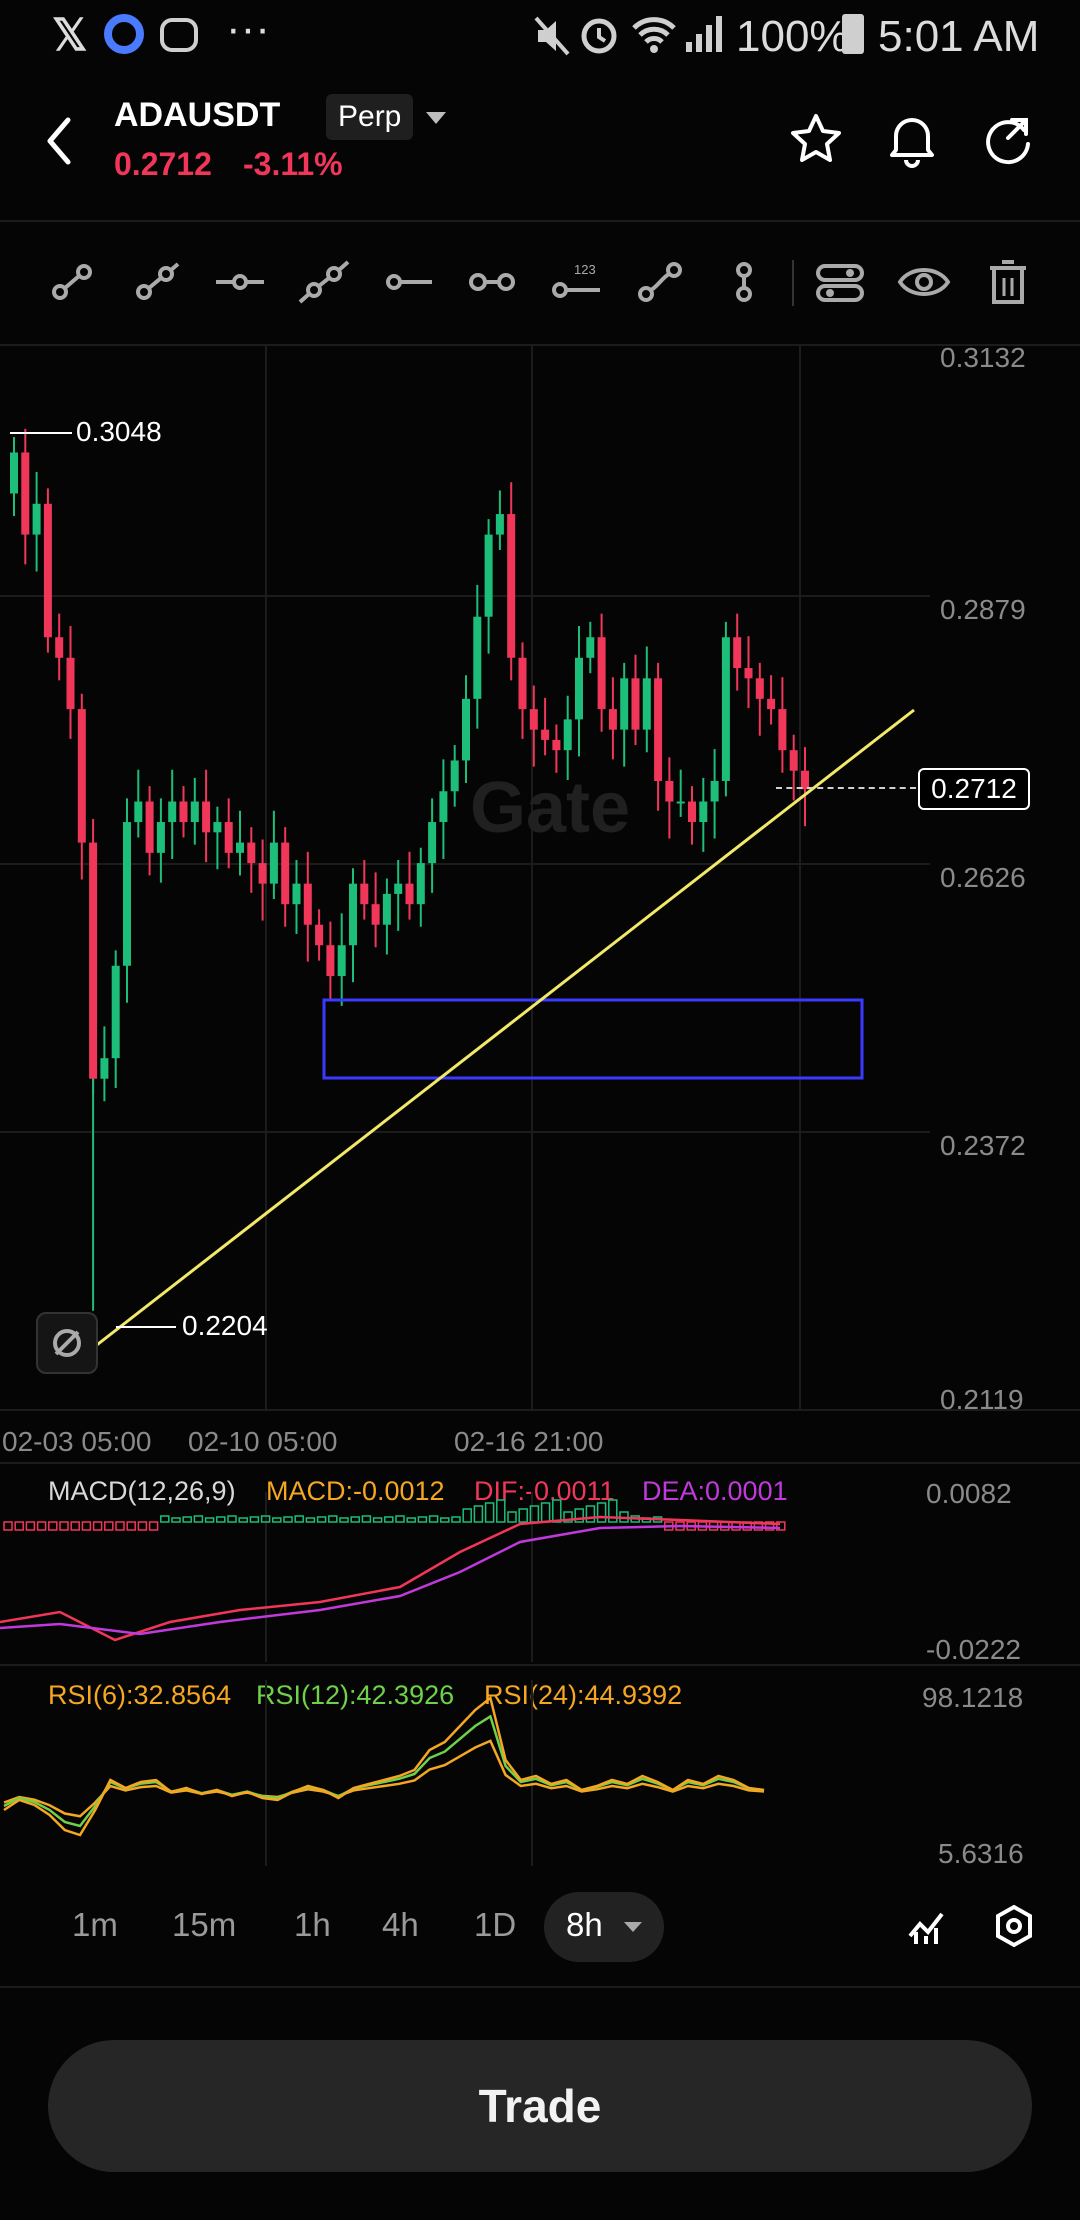 The image size is (1080, 2220). Describe the element at coordinates (793, 283) in the screenshot. I see `toolbar-divider` at that location.